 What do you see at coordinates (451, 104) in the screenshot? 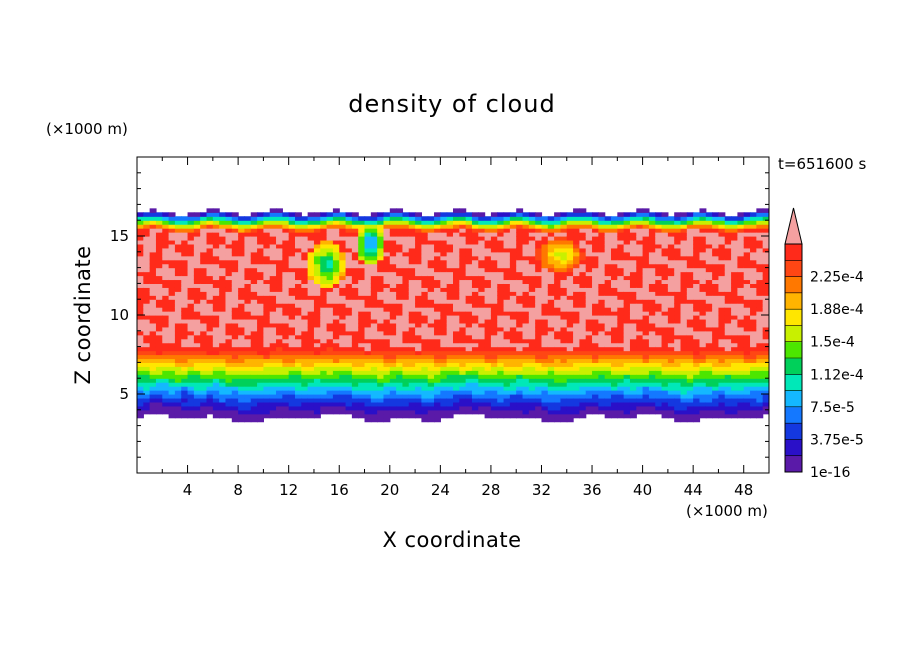
I see `chart-title: density of cloud` at bounding box center [451, 104].